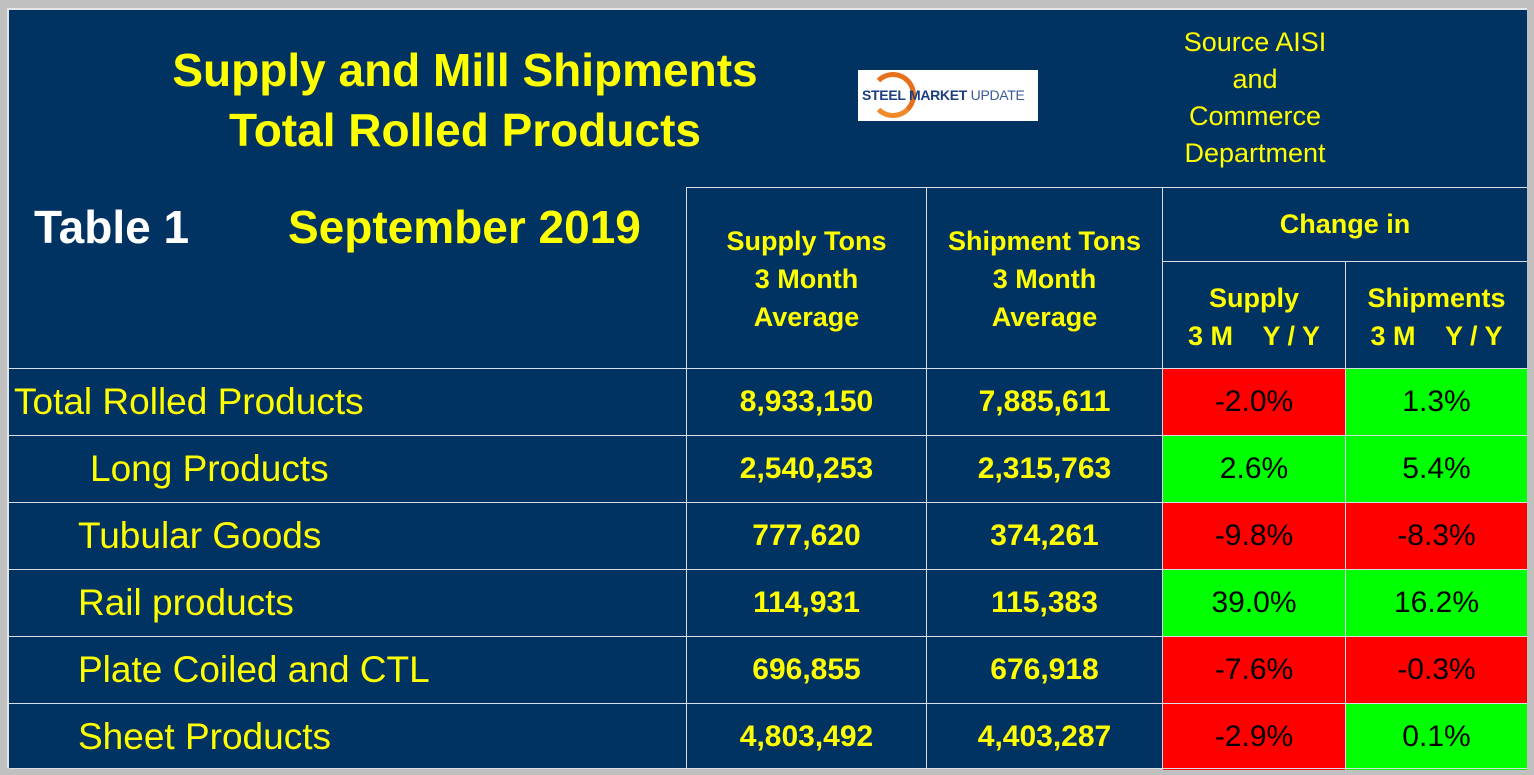  Describe the element at coordinates (806, 279) in the screenshot. I see `header-supply-tons: Supply Tons 3 Month Average` at that location.